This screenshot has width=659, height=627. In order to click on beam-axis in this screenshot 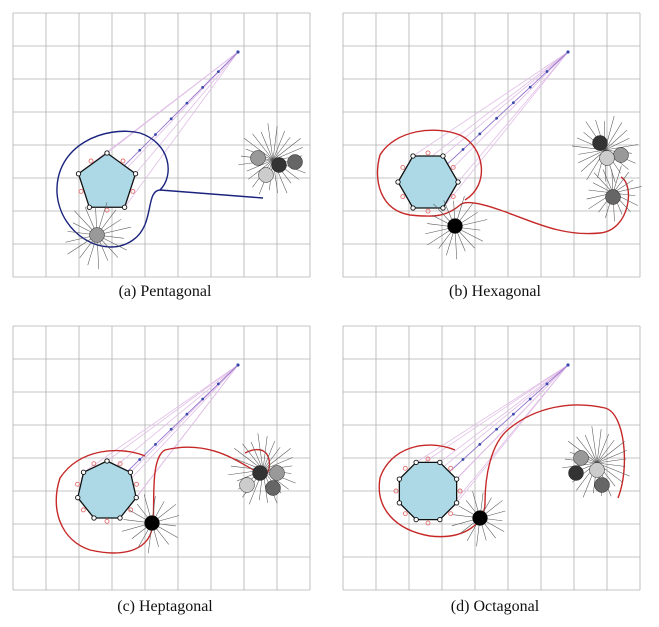, I will do `click(172, 117)`.